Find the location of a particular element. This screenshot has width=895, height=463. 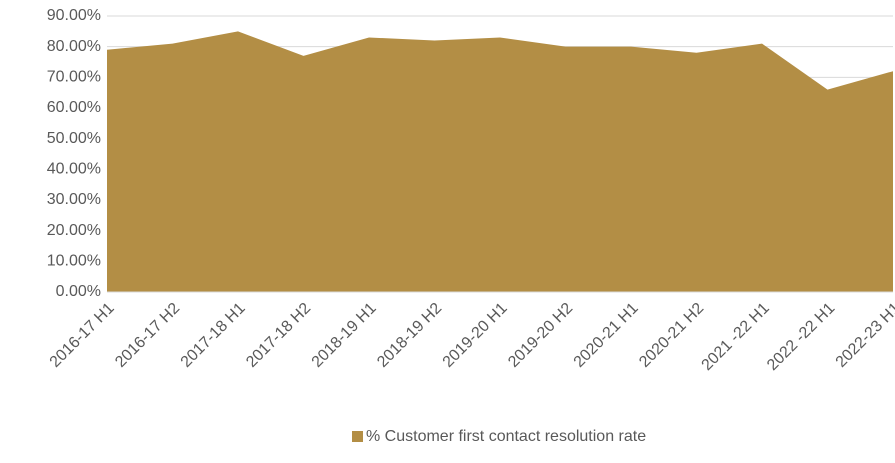

x-tick-label: 2020-21 H2 is located at coordinates (671, 335).